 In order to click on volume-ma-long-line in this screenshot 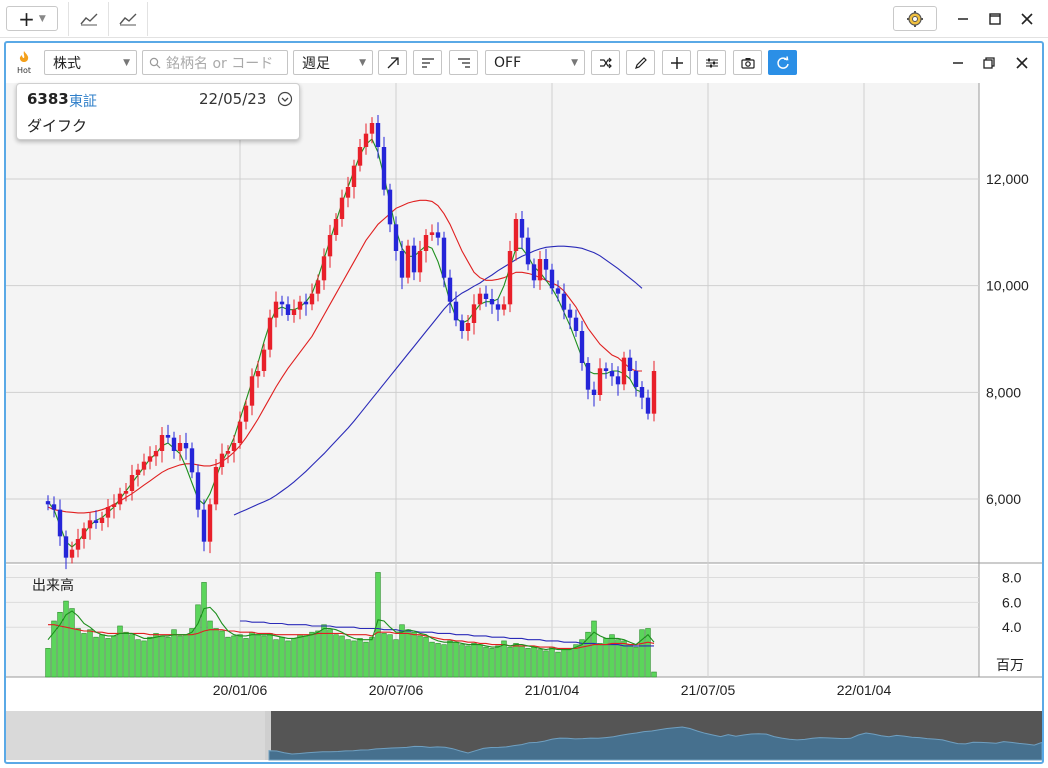, I will do `click(447, 633)`.